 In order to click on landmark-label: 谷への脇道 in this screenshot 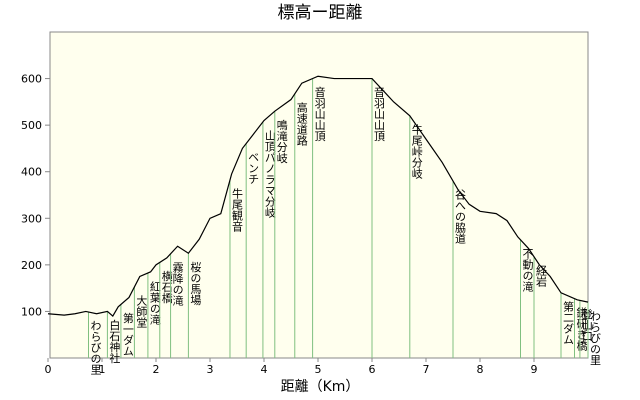, I will do `click(460, 216)`.